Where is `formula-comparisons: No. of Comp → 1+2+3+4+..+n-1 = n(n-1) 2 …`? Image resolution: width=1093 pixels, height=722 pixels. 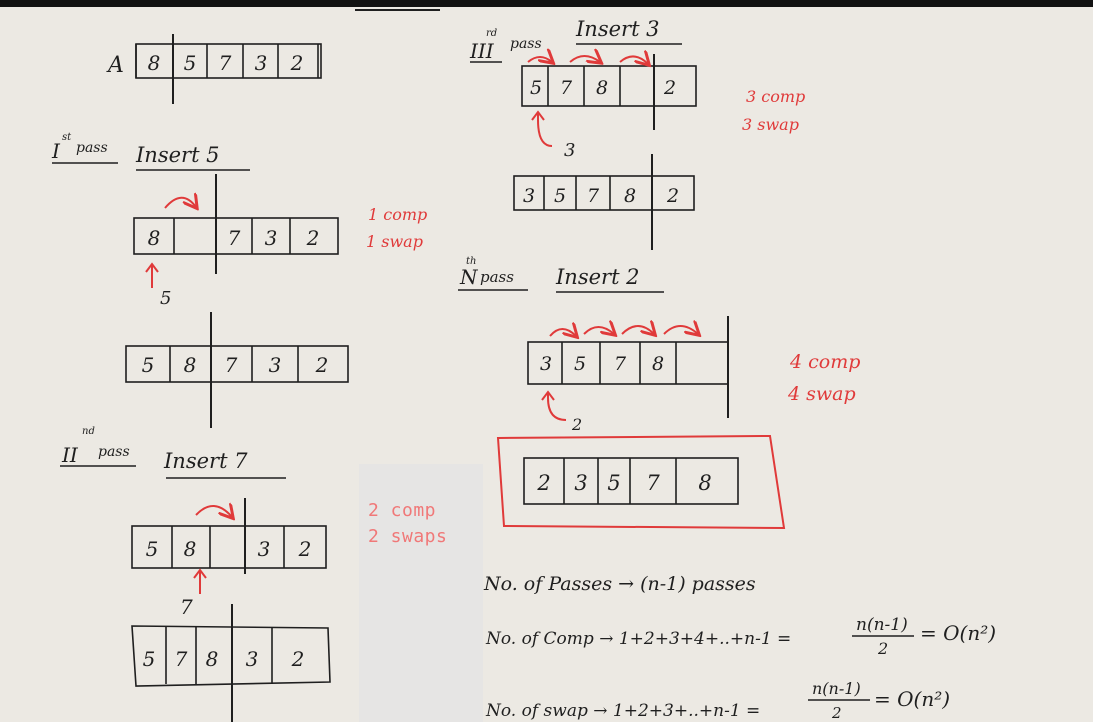 formula-comparisons: No. of Comp → 1+2+3+4+..+n-1 = n(n-1) 2 … is located at coordinates (740, 636).